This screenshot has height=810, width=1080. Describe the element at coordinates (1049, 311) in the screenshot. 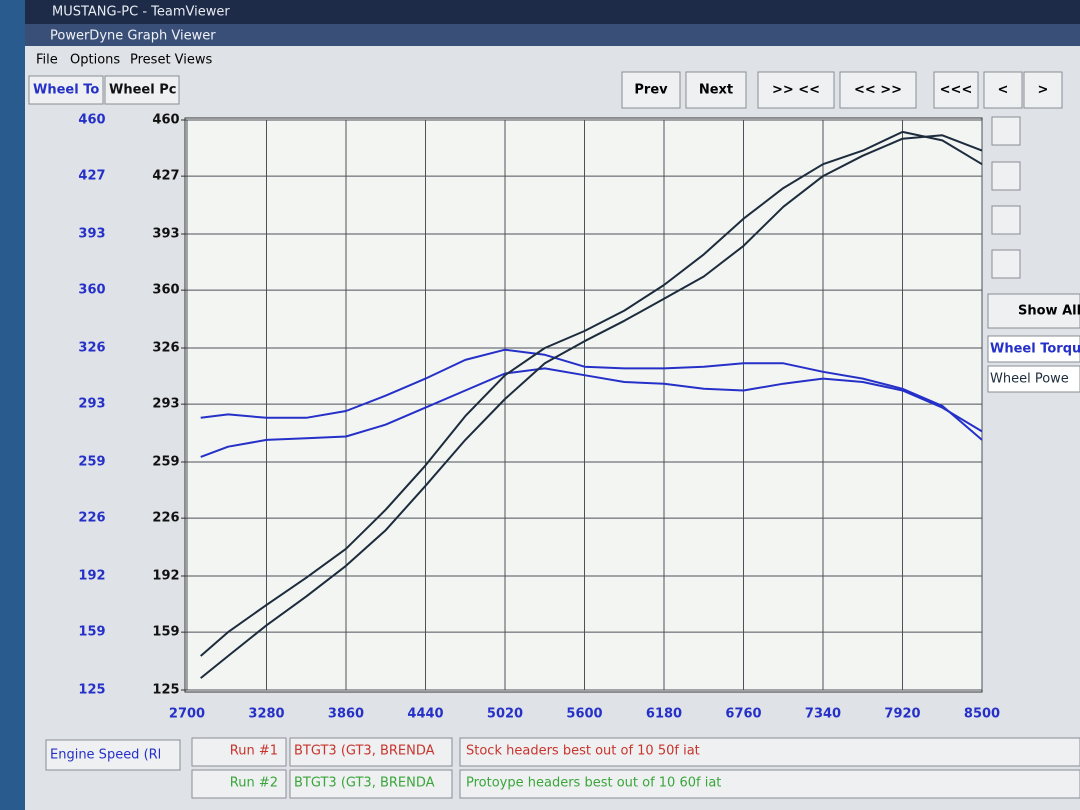

I see `show-all-label: Show All` at that location.